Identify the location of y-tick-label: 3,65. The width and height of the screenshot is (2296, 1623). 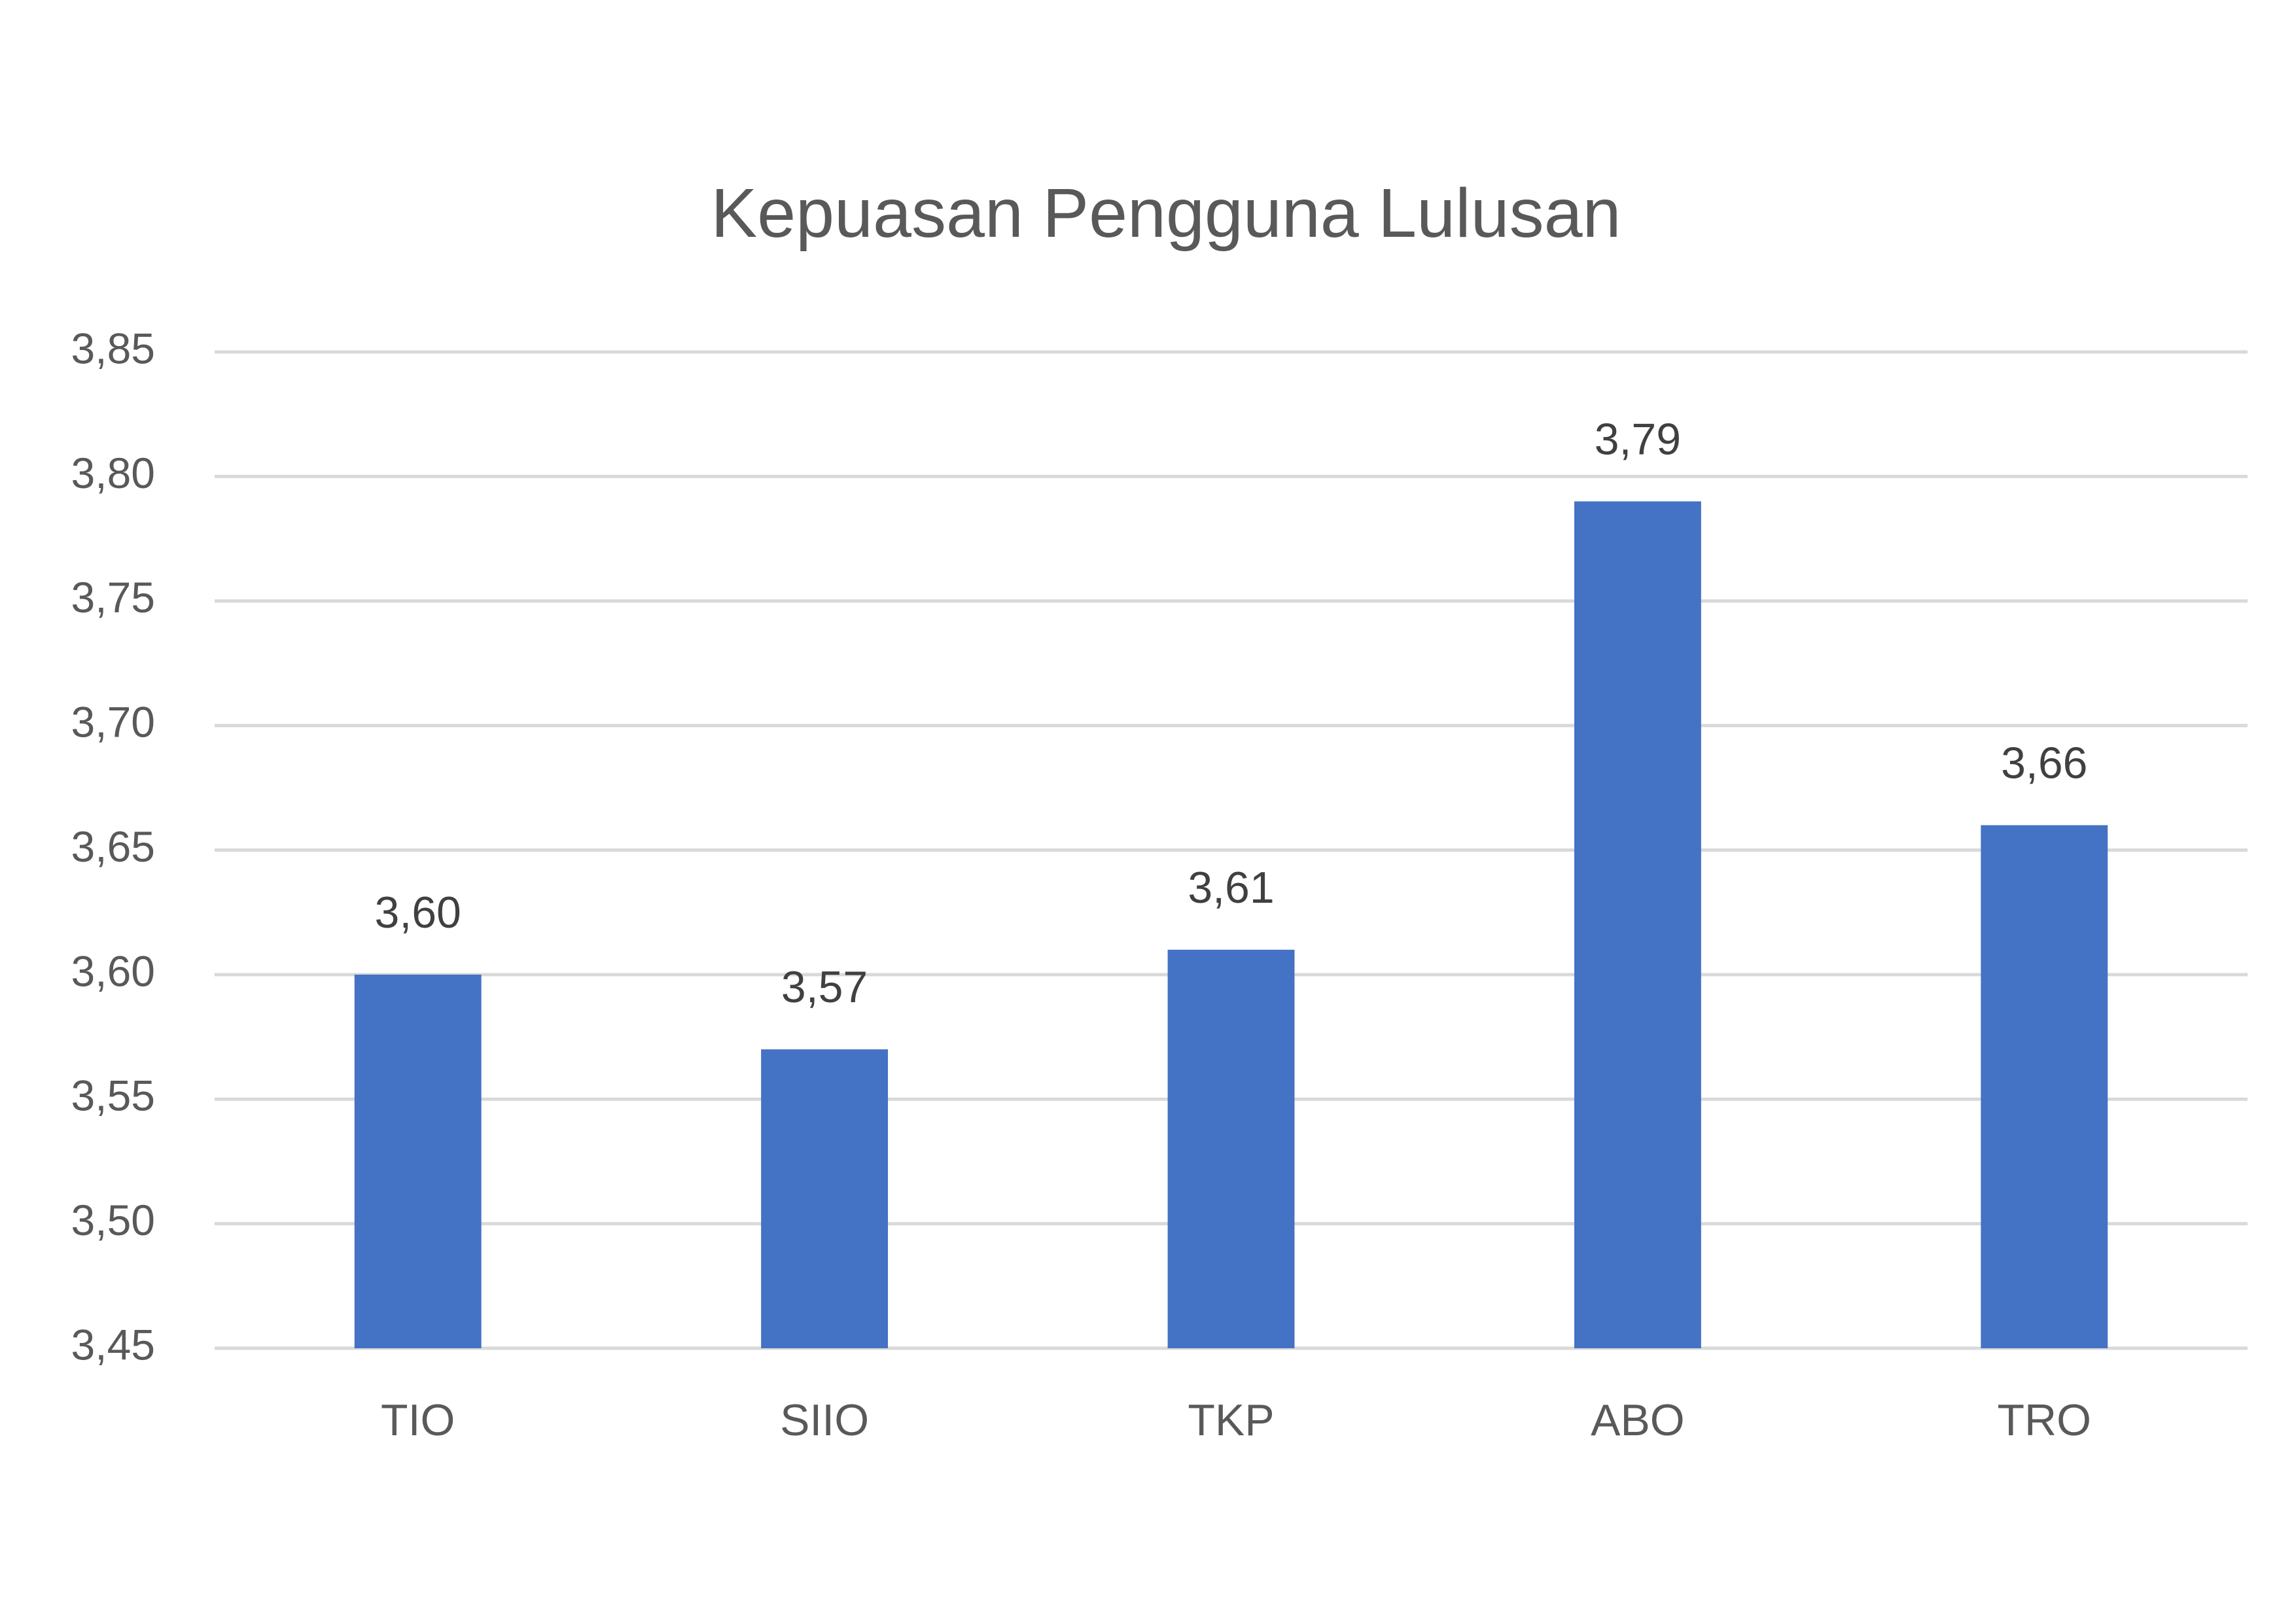
(113, 847).